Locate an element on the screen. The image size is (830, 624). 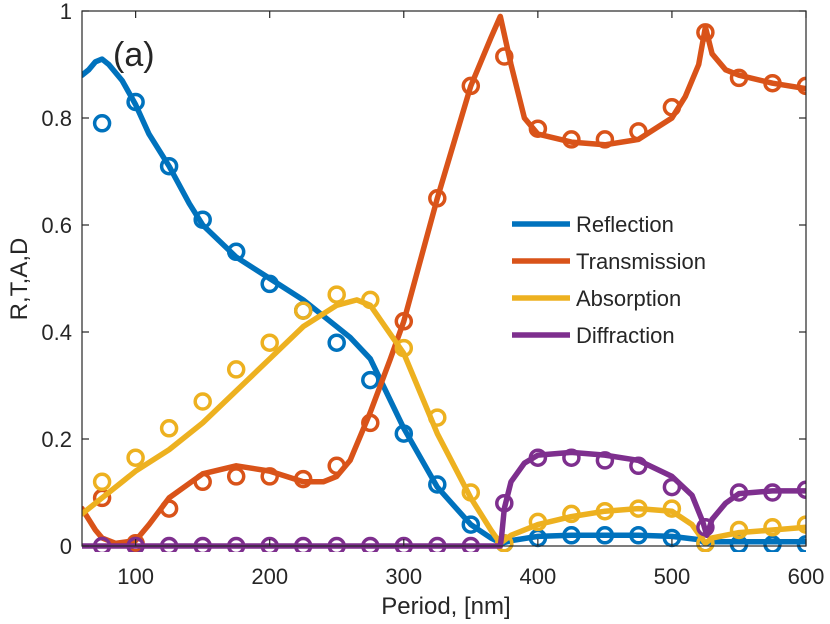
y-axis-label: R,T,A,D is located at coordinates (19, 279).